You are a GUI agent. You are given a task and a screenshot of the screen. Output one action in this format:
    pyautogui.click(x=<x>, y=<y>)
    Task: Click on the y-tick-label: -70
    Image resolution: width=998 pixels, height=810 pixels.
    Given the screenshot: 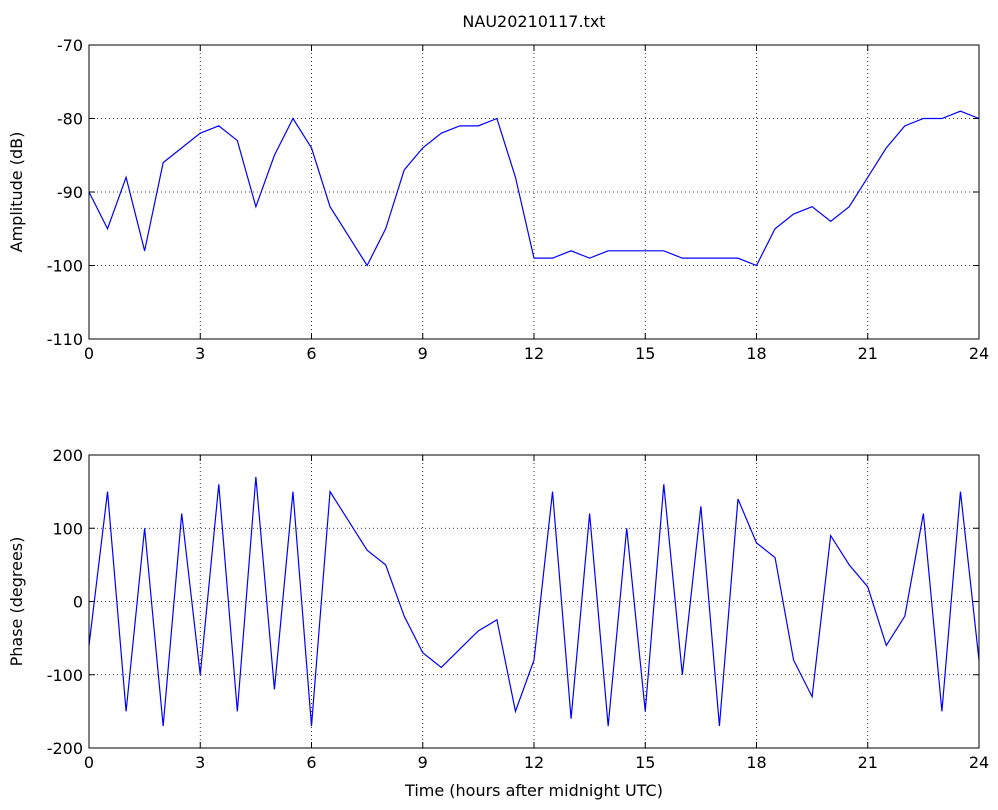 What is the action you would take?
    pyautogui.click(x=70, y=45)
    